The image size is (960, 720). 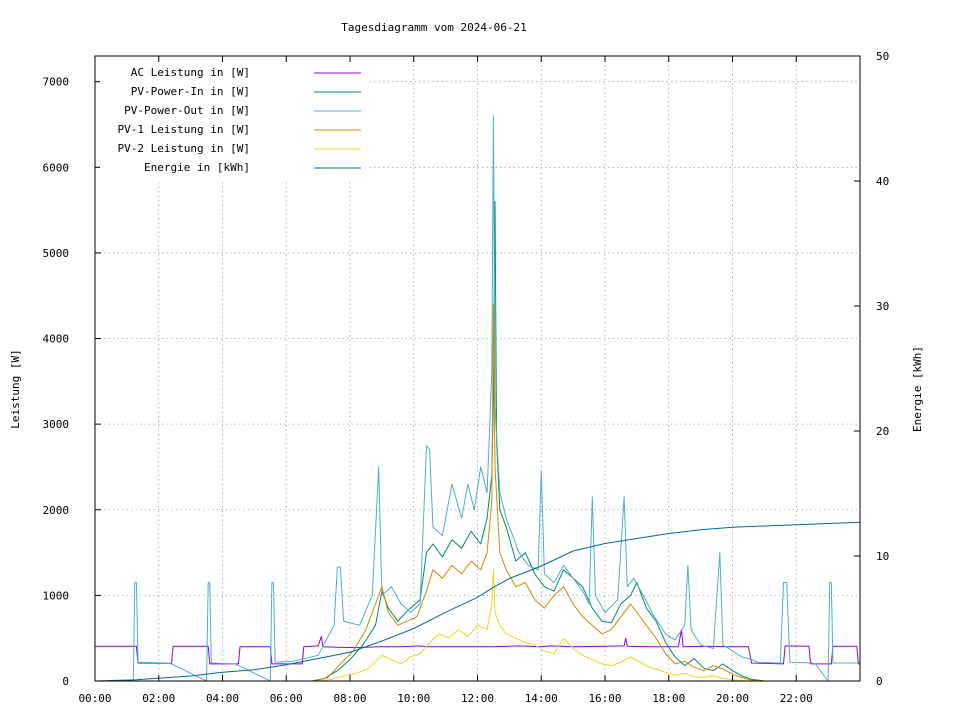 What do you see at coordinates (56, 510) in the screenshot?
I see `y-tick-label: 2000` at bounding box center [56, 510].